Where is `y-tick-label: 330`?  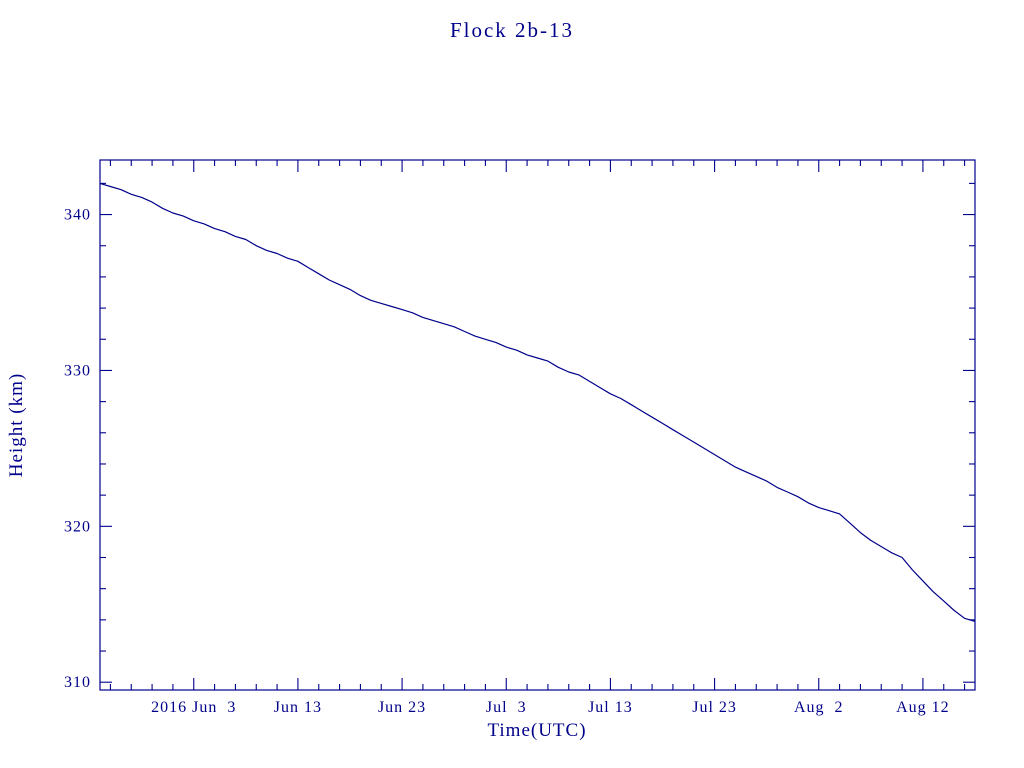
y-tick-label: 330 is located at coordinates (77, 370).